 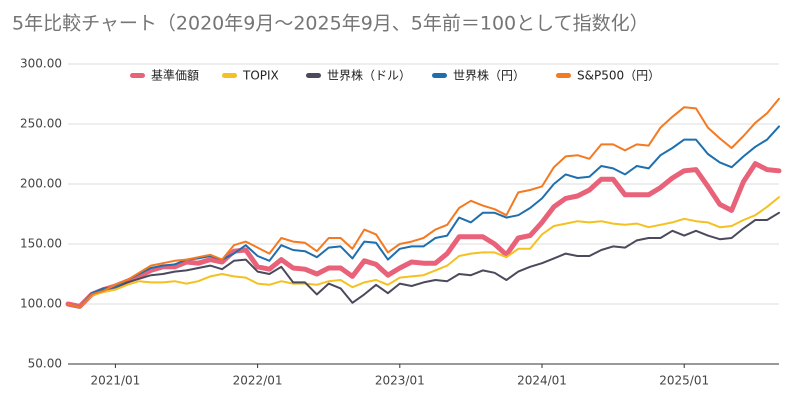 What do you see at coordinates (115, 381) in the screenshot?
I see `x-tick-label: 2021/01` at bounding box center [115, 381].